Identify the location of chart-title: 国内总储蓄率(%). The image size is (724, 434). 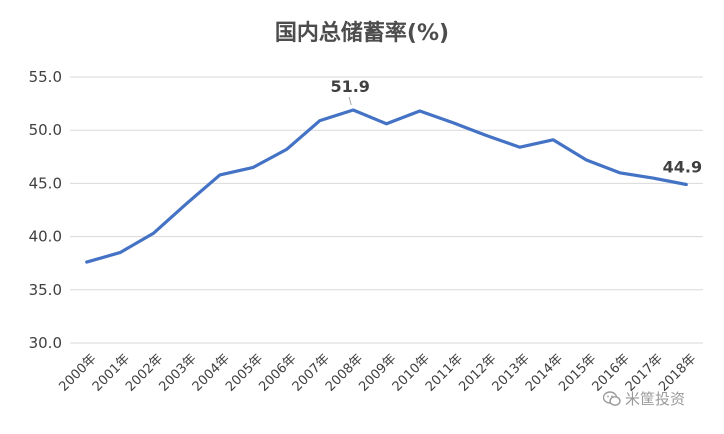
(362, 33).